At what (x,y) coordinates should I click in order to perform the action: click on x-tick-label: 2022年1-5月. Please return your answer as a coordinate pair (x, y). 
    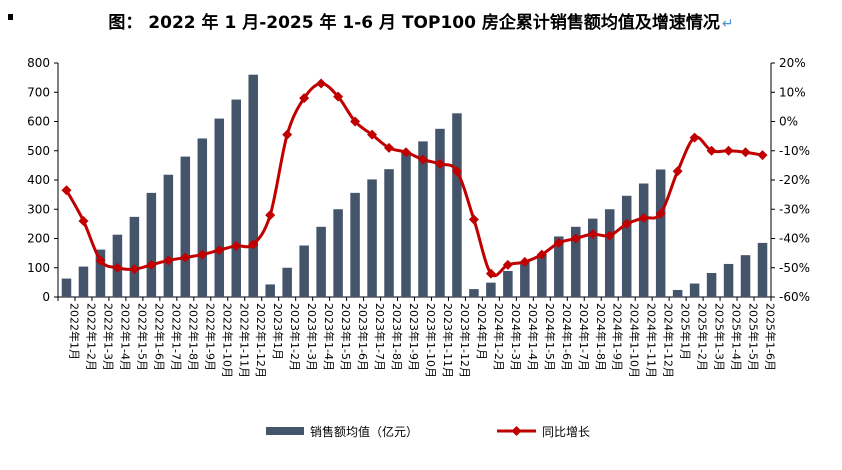
    Looking at the image, I should click on (142, 337).